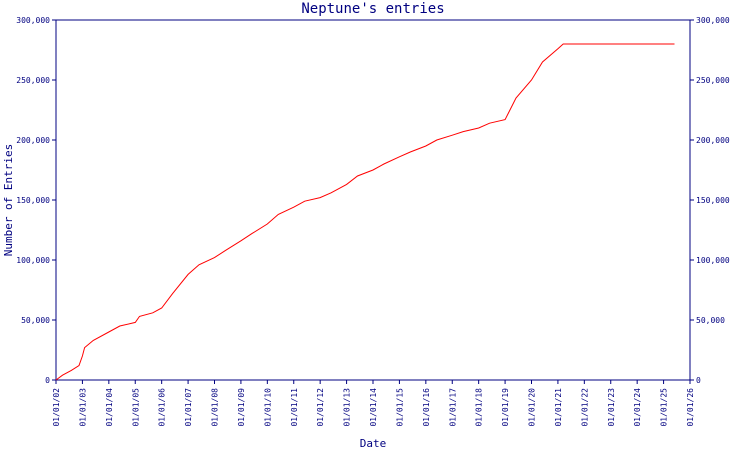 Image resolution: width=750 pixels, height=455 pixels. Describe the element at coordinates (532, 407) in the screenshot. I see `x-tick-label: 01/01/20` at that location.